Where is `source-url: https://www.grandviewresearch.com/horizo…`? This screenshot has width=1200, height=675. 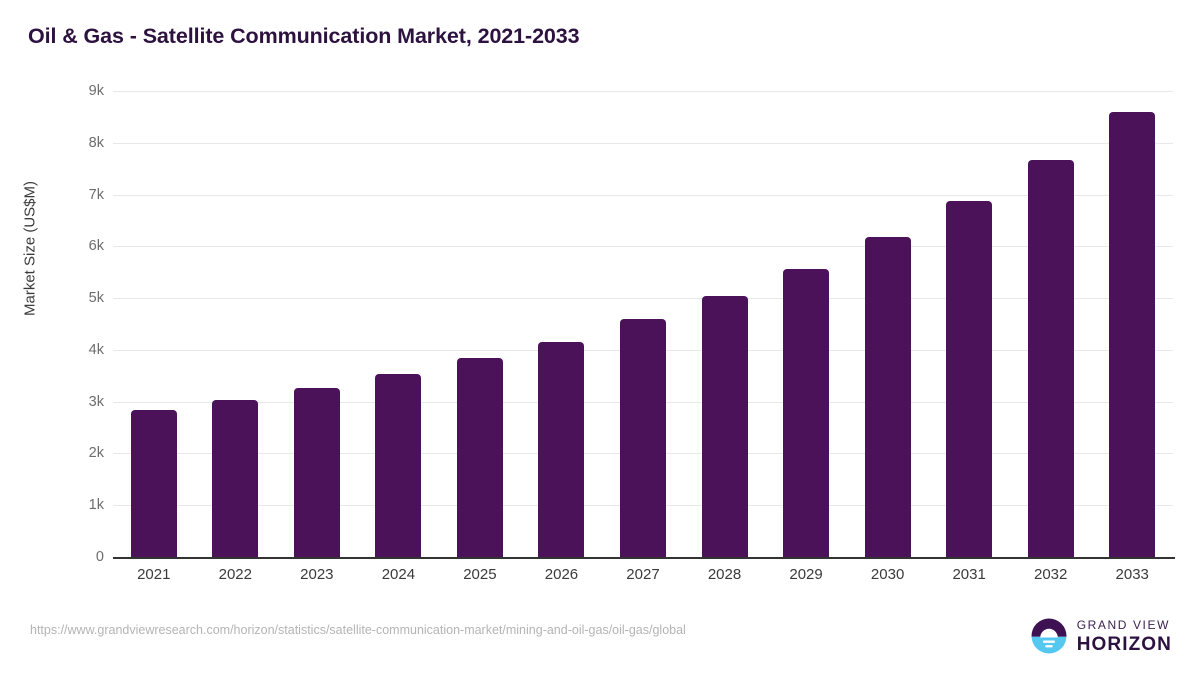 source-url: https://www.grandviewresearch.com/horizo… is located at coordinates (358, 630).